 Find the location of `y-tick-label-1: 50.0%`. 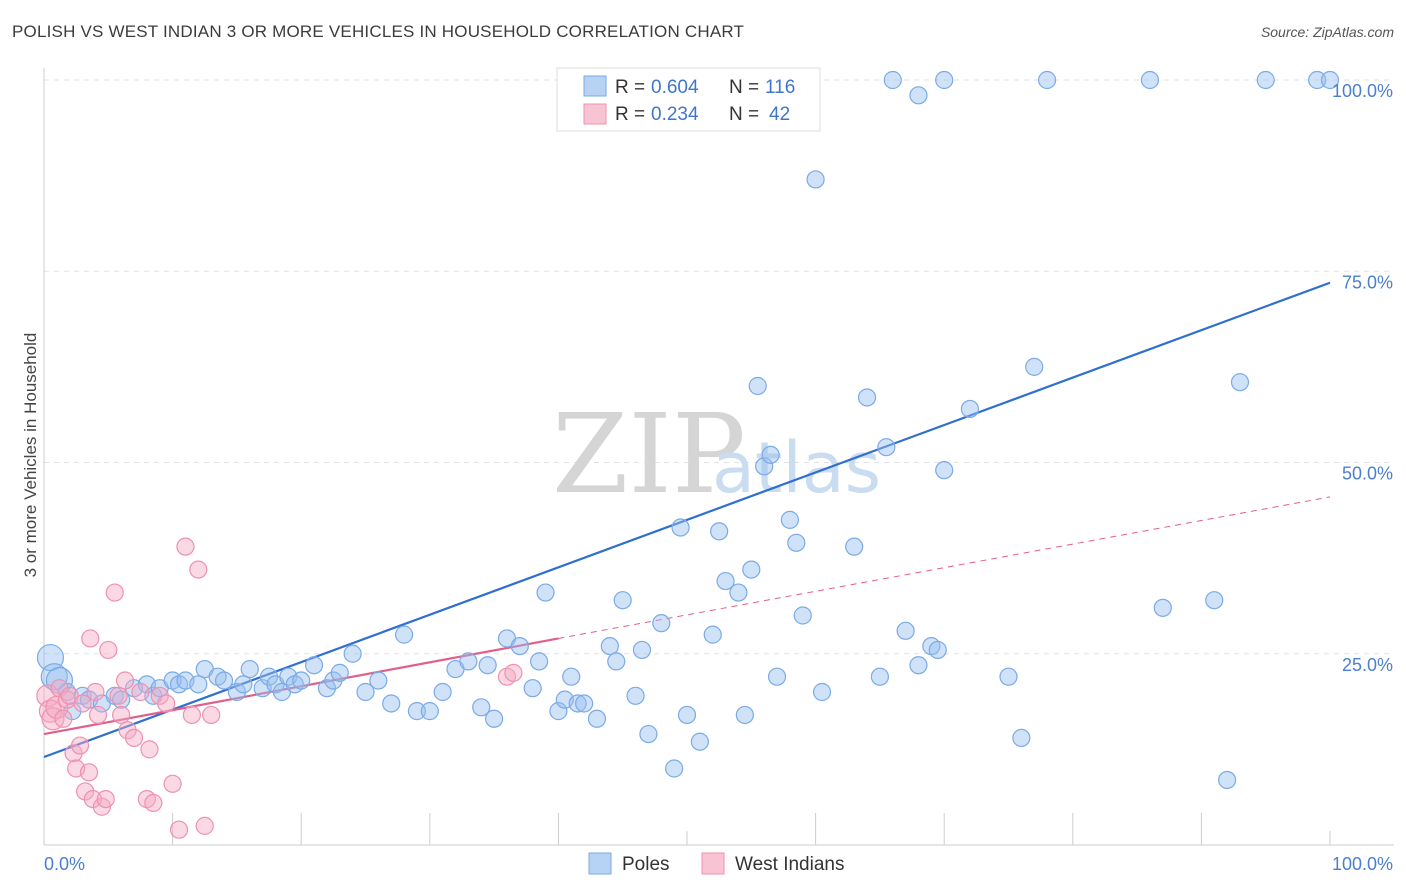

y-tick-label-1: 50.0% is located at coordinates (1367, 474).